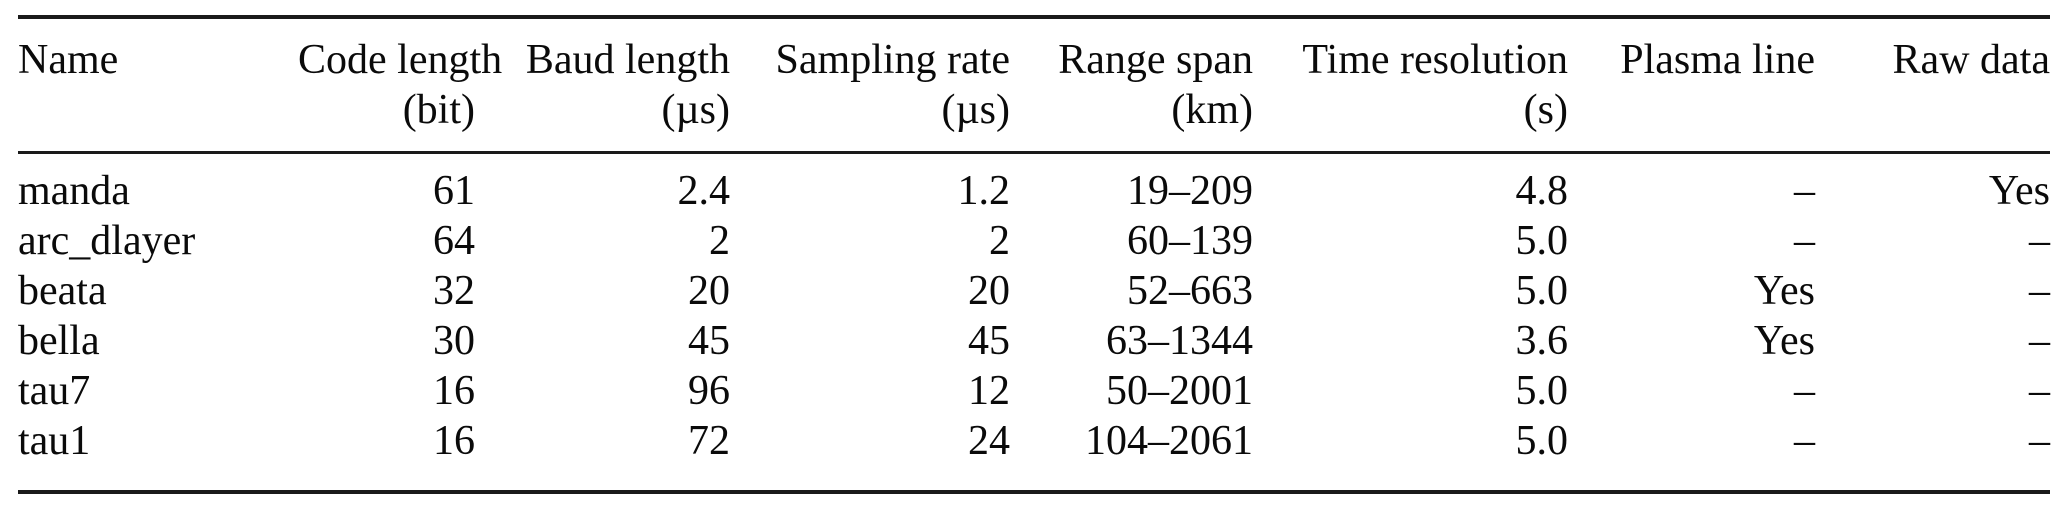 Image resolution: width=2067 pixels, height=509 pixels. I want to click on cell-sampling-rate: 1.2, so click(984, 191).